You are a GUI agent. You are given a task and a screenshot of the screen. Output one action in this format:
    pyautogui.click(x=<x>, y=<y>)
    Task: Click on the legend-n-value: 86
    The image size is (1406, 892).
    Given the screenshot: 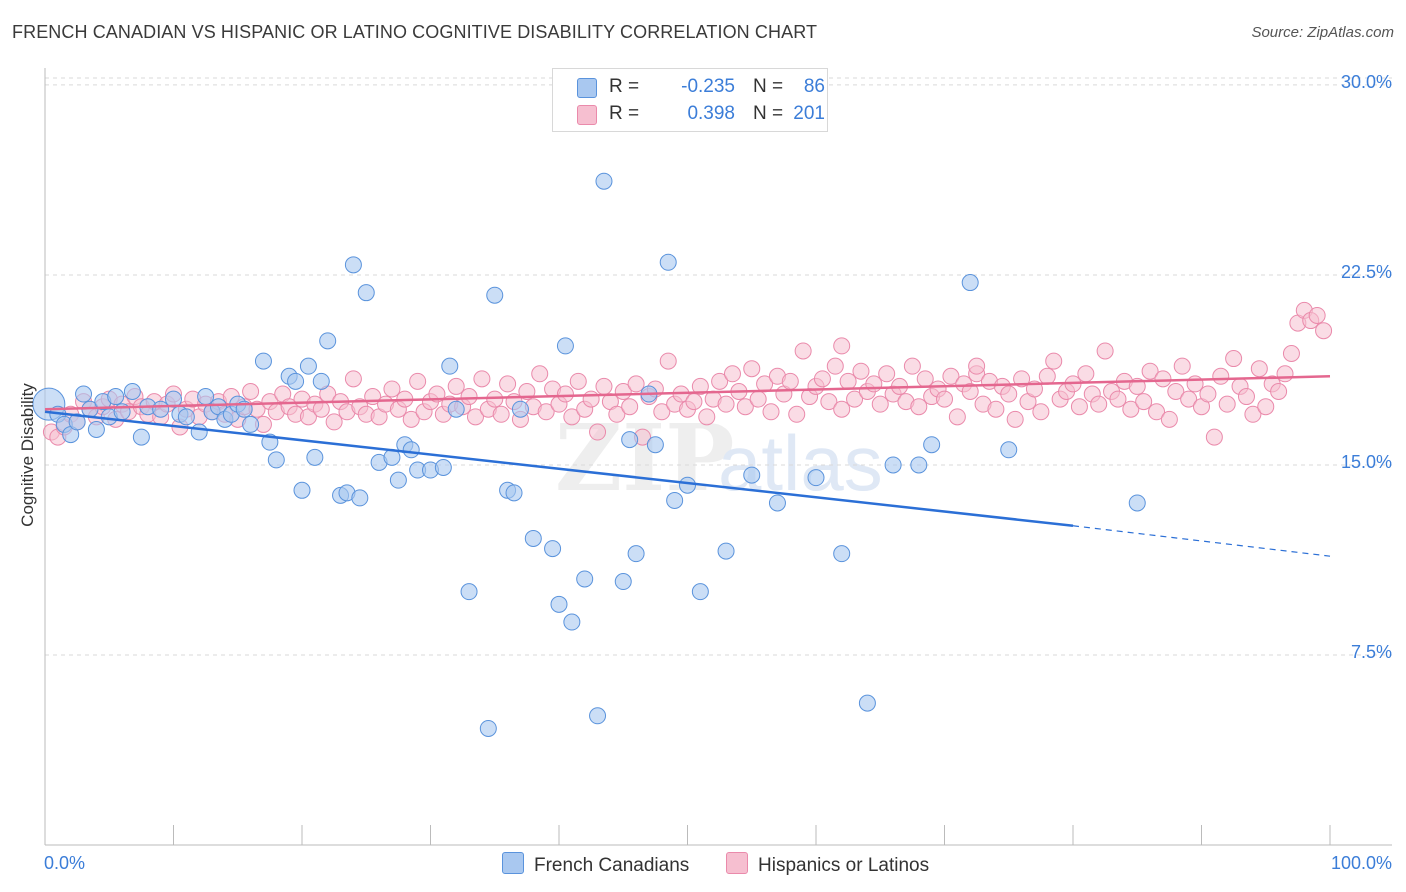 What is the action you would take?
    pyautogui.click(x=814, y=86)
    